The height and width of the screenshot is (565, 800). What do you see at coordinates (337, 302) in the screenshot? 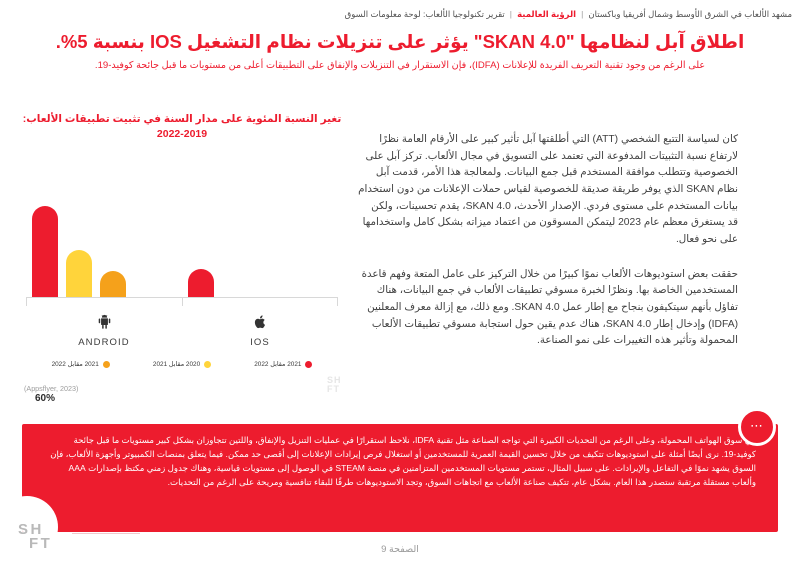
I see `chart-axis-tick-right` at bounding box center [337, 302].